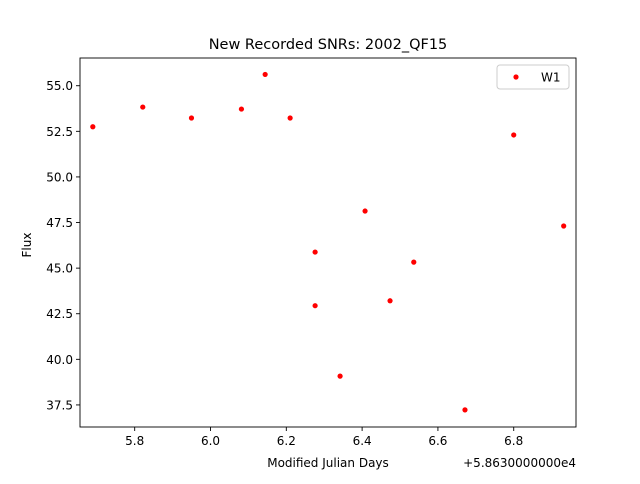  What do you see at coordinates (437, 441) in the screenshot?
I see `x-tick-label: 6.6` at bounding box center [437, 441].